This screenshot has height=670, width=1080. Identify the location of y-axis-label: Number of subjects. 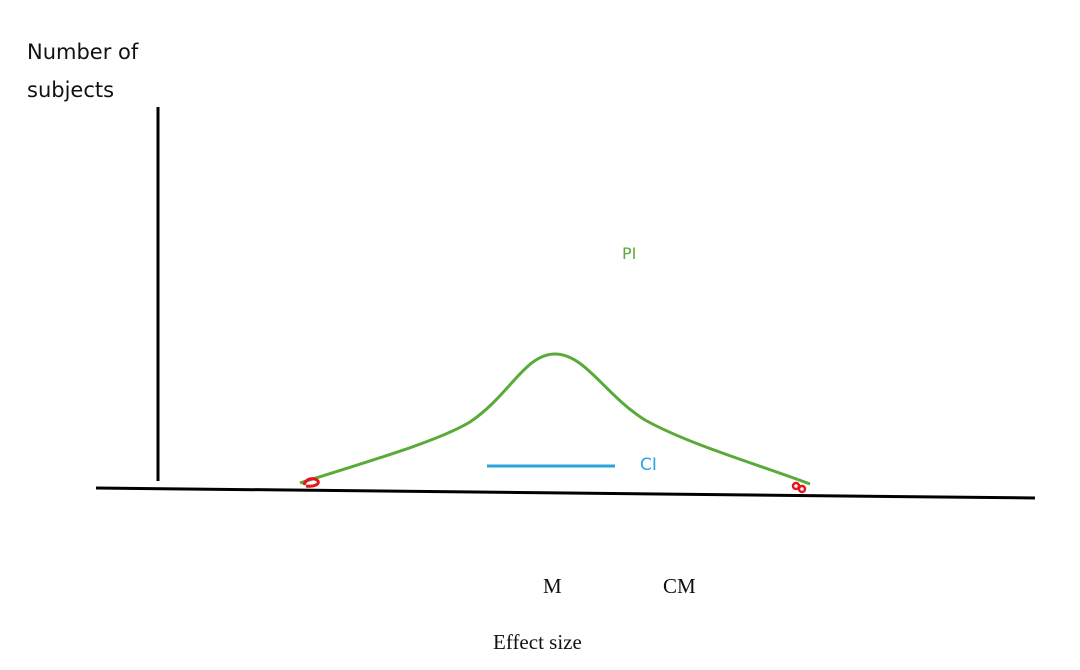
(82, 71).